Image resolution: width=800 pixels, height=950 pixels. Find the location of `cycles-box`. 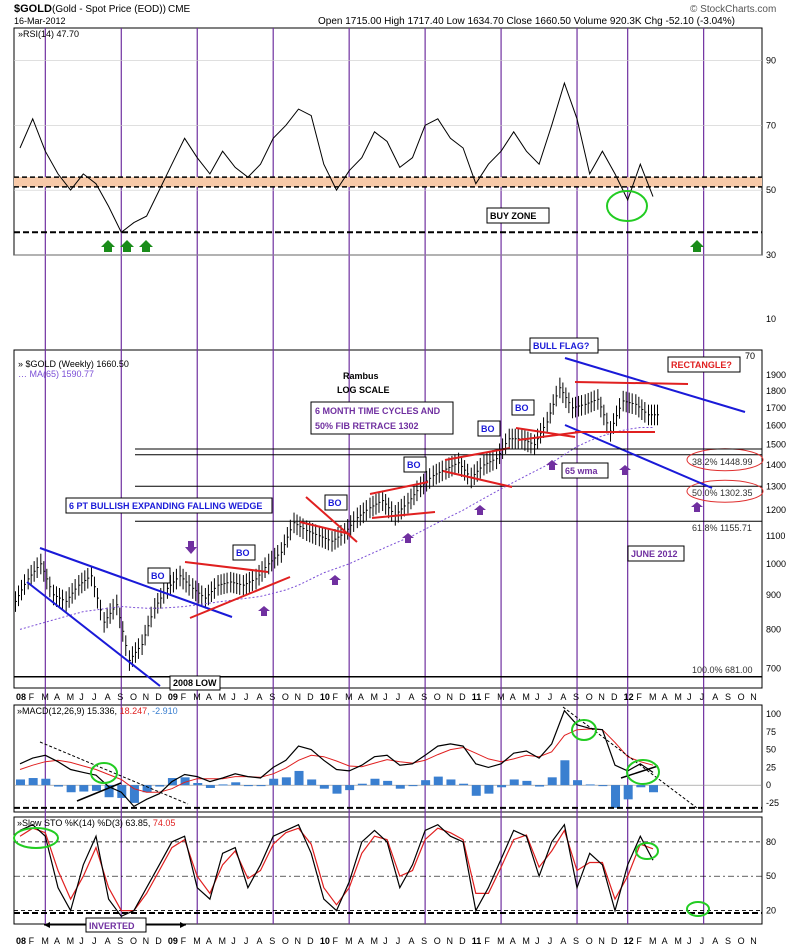

cycles-box is located at coordinates (382, 418).